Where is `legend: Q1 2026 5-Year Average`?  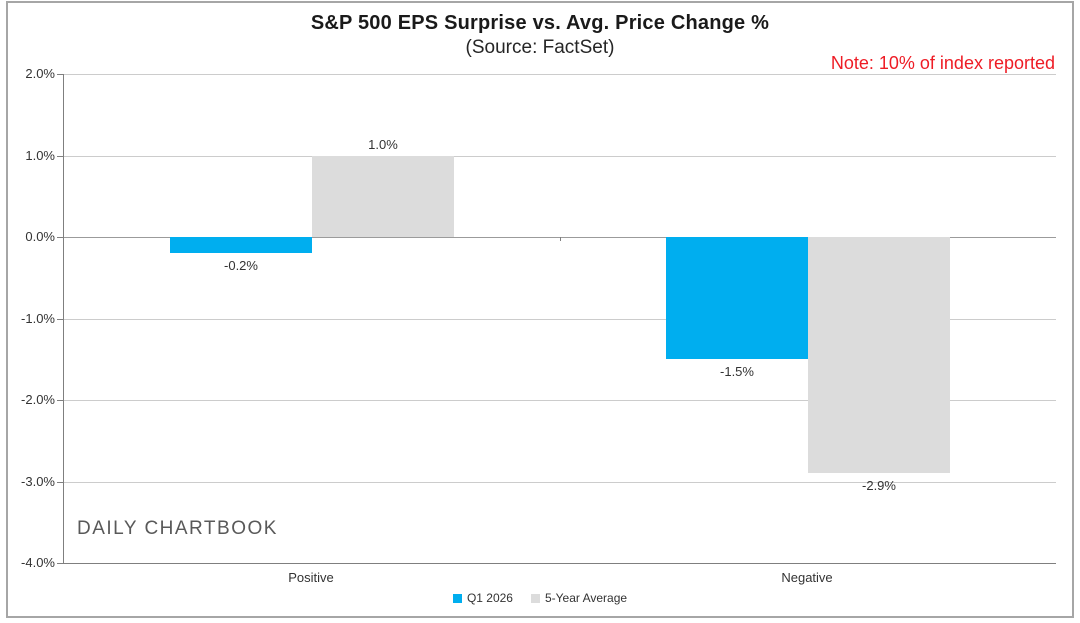 legend: Q1 2026 5-Year Average is located at coordinates (540, 598).